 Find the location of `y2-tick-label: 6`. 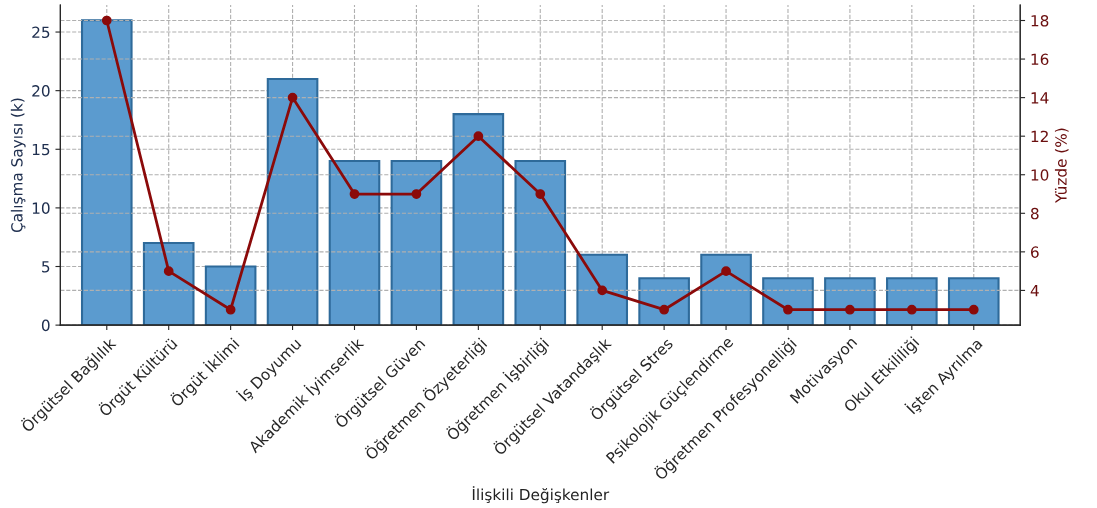

y2-tick-label: 6 is located at coordinates (1035, 252).